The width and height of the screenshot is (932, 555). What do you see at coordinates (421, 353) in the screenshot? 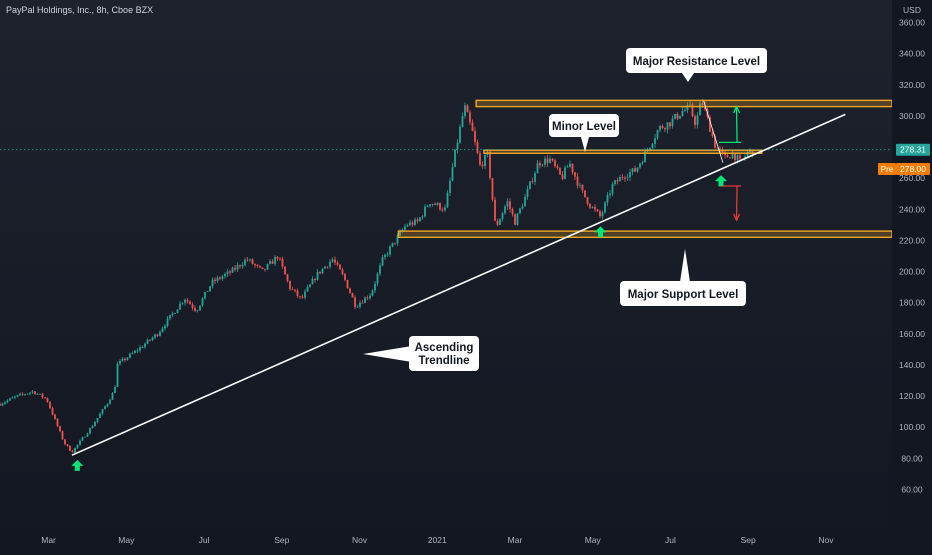
I see `callout-ascending-trendline: Ascending Trendline` at bounding box center [421, 353].